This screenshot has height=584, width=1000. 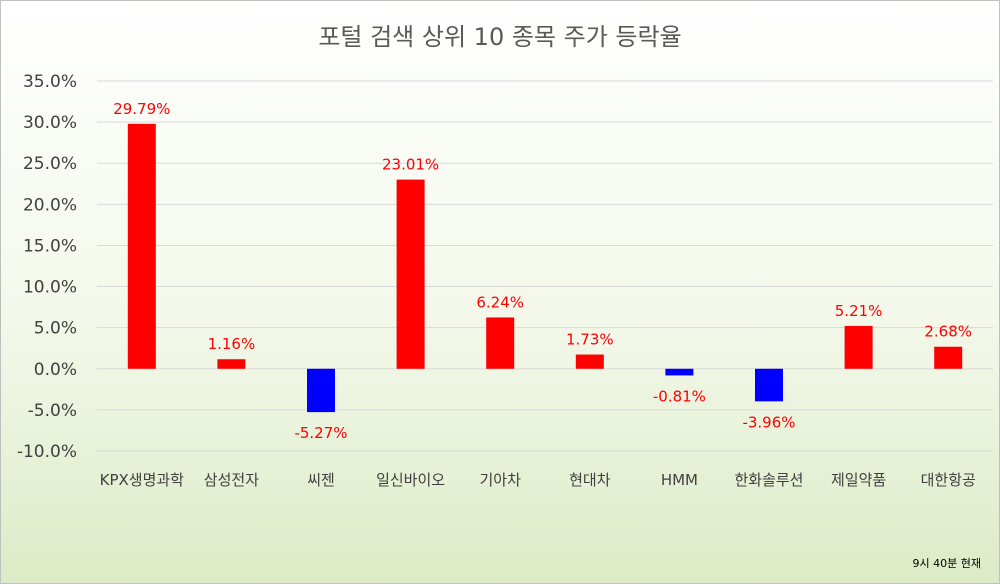 I want to click on category-label: 삼성전자, so click(x=231, y=480).